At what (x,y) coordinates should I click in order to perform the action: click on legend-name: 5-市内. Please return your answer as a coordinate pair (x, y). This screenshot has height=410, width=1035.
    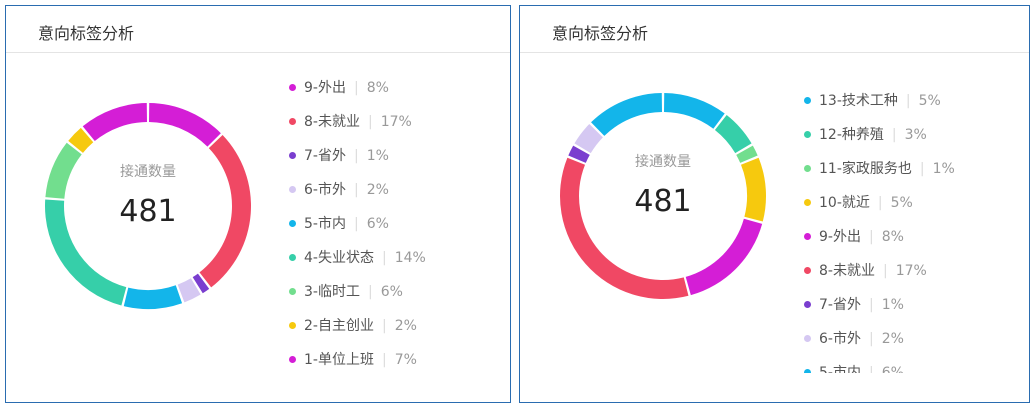
    Looking at the image, I should click on (840, 369).